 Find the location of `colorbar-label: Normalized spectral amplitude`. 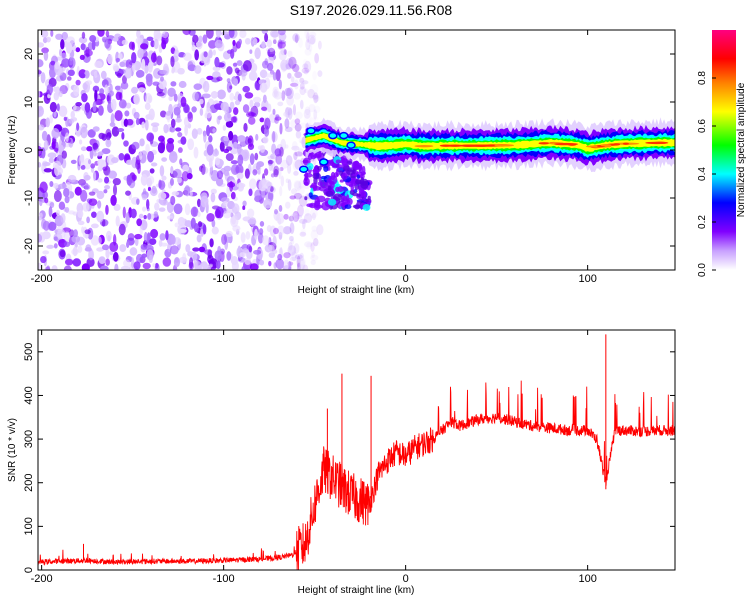

colorbar-label: Normalized spectral amplitude is located at coordinates (741, 149).